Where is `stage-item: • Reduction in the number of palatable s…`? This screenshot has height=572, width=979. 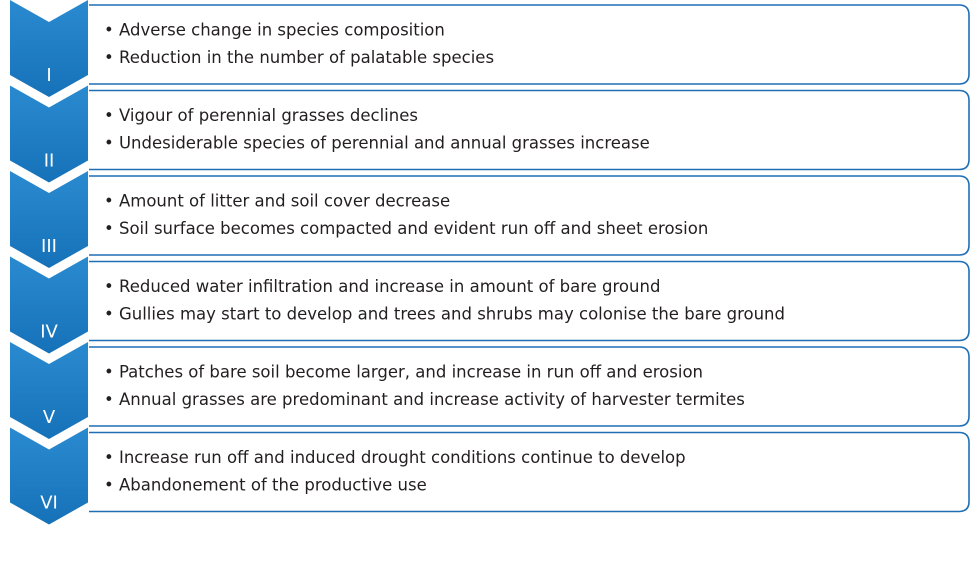 stage-item: • Reduction in the number of palatable s… is located at coordinates (299, 57).